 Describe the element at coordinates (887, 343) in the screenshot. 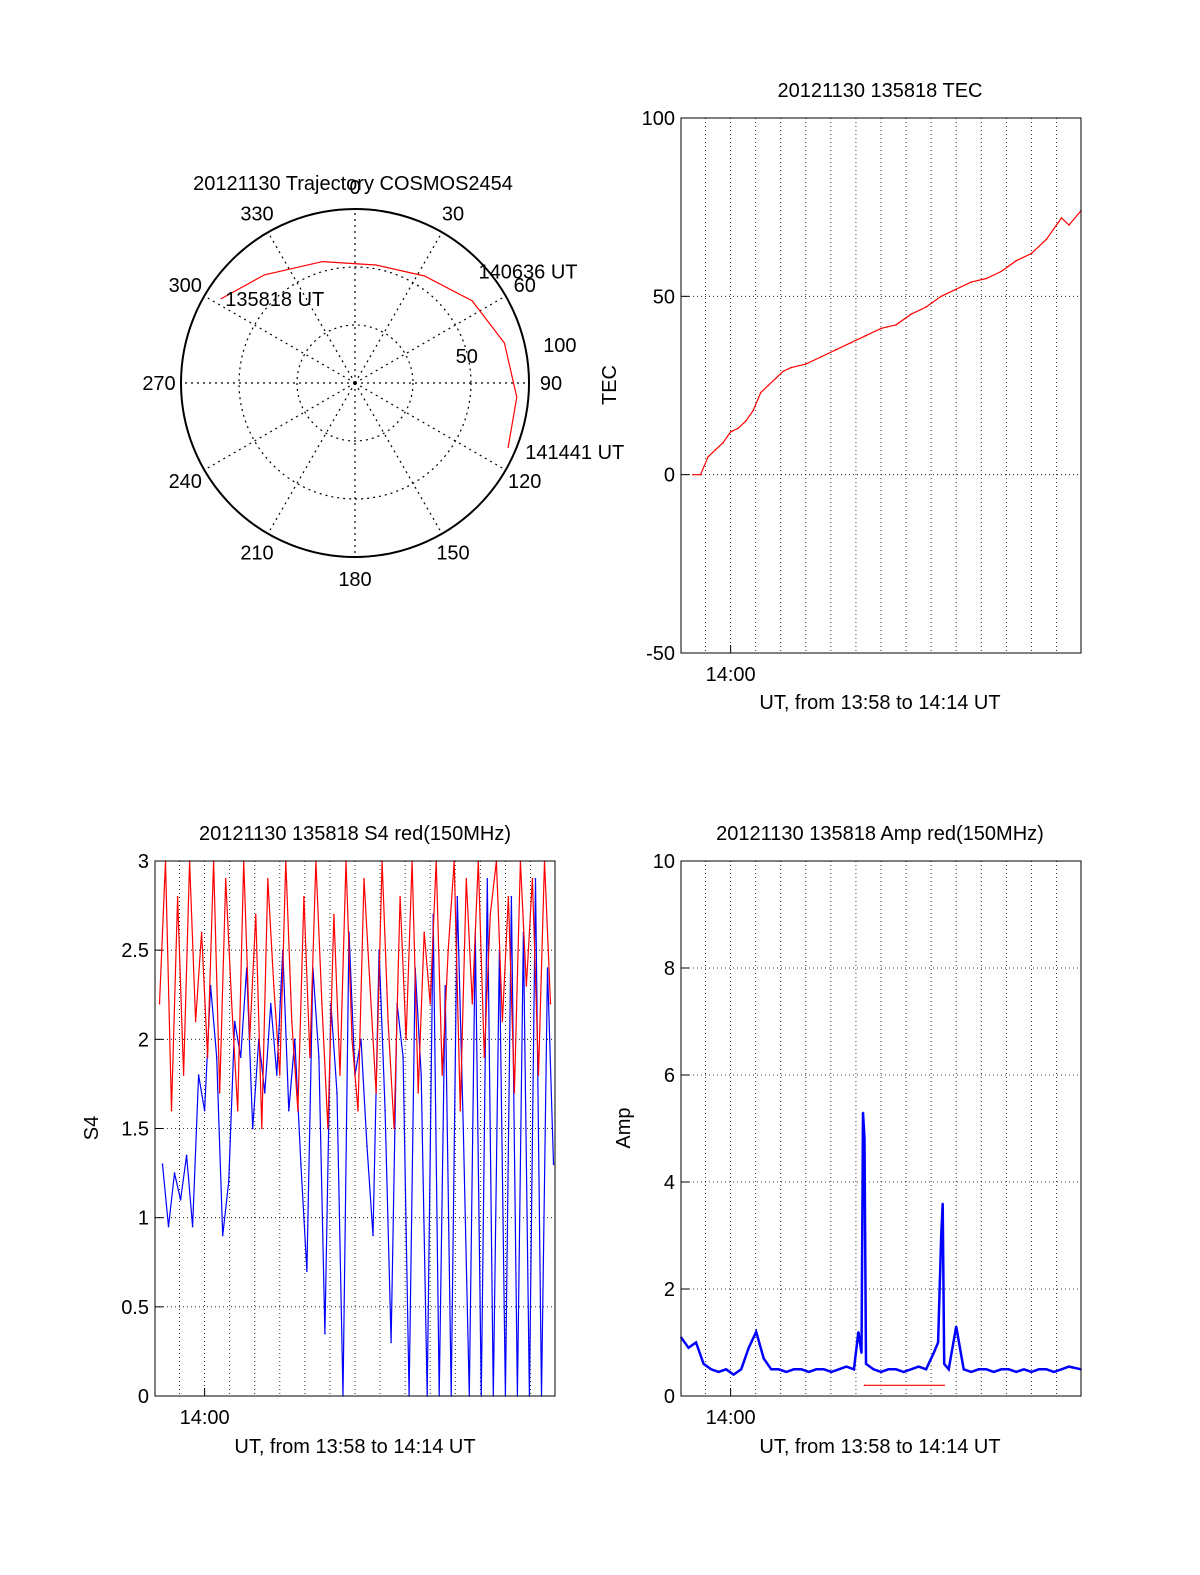

I see `tec-series-line` at that location.